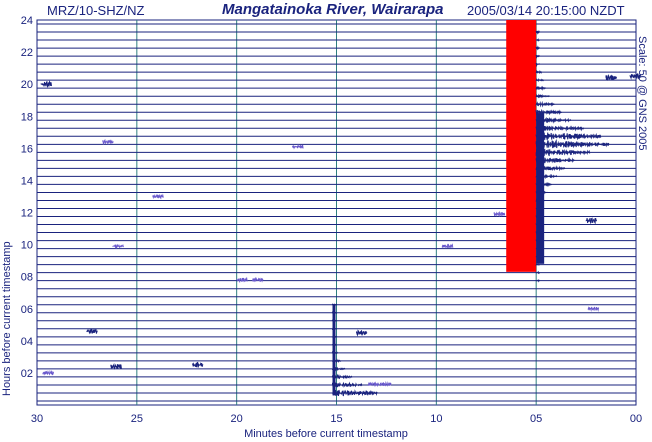 The width and height of the screenshot is (652, 442). I want to click on chart-title: Mangatainoka River, Wairarapa, so click(333, 9).